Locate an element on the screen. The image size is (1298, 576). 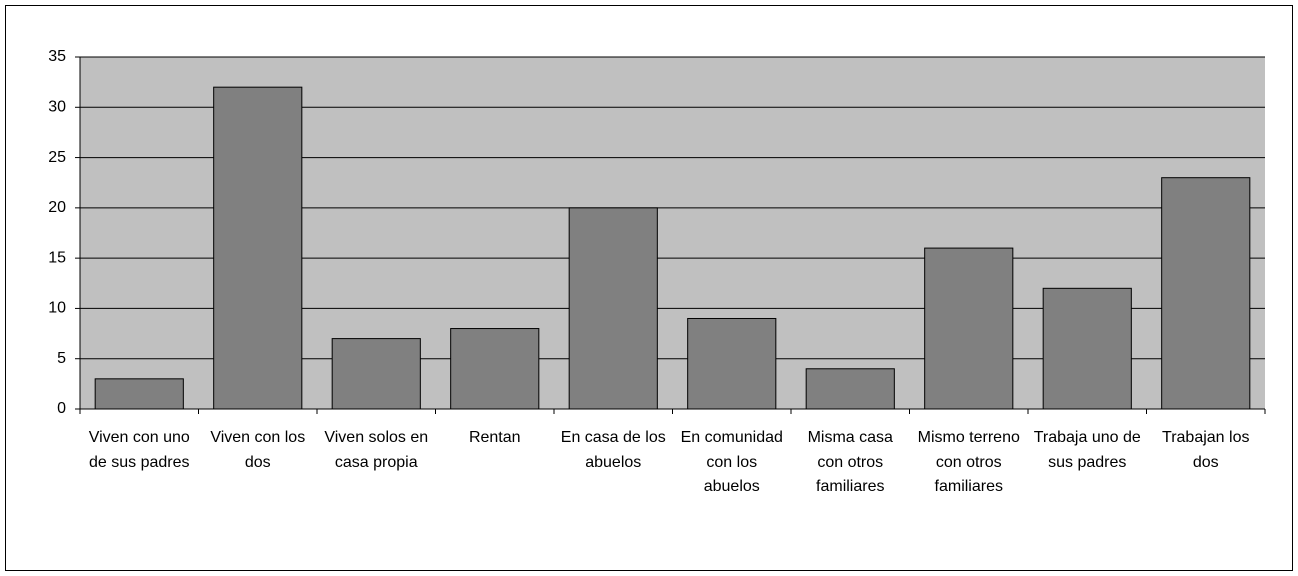
y-tick-label: 20 is located at coordinates (57, 207).